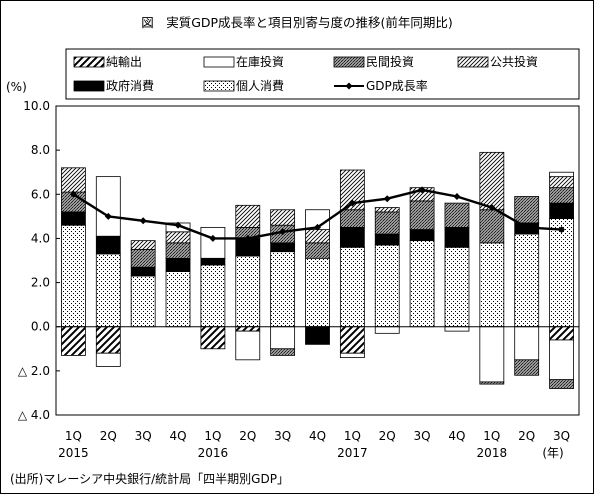 The width and height of the screenshot is (594, 494). Describe the element at coordinates (16, 87) in the screenshot. I see `y-axis-label: (%)` at that location.